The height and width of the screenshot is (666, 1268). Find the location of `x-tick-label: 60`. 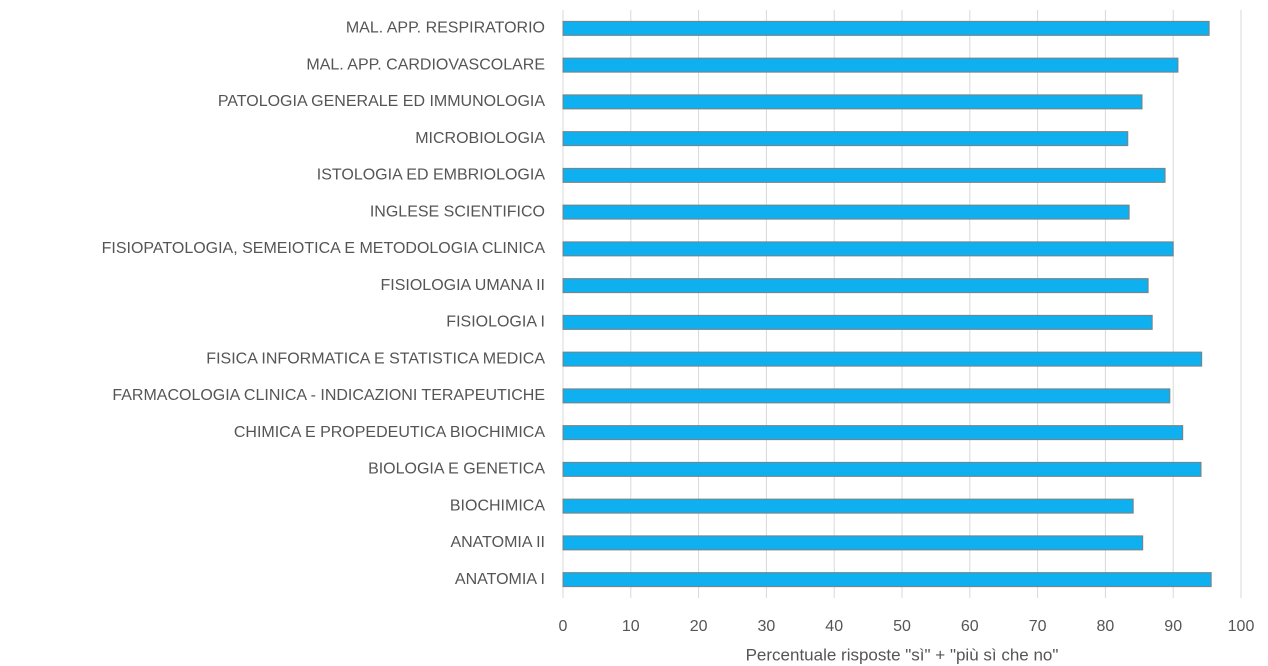

x-tick-label: 60 is located at coordinates (970, 626).